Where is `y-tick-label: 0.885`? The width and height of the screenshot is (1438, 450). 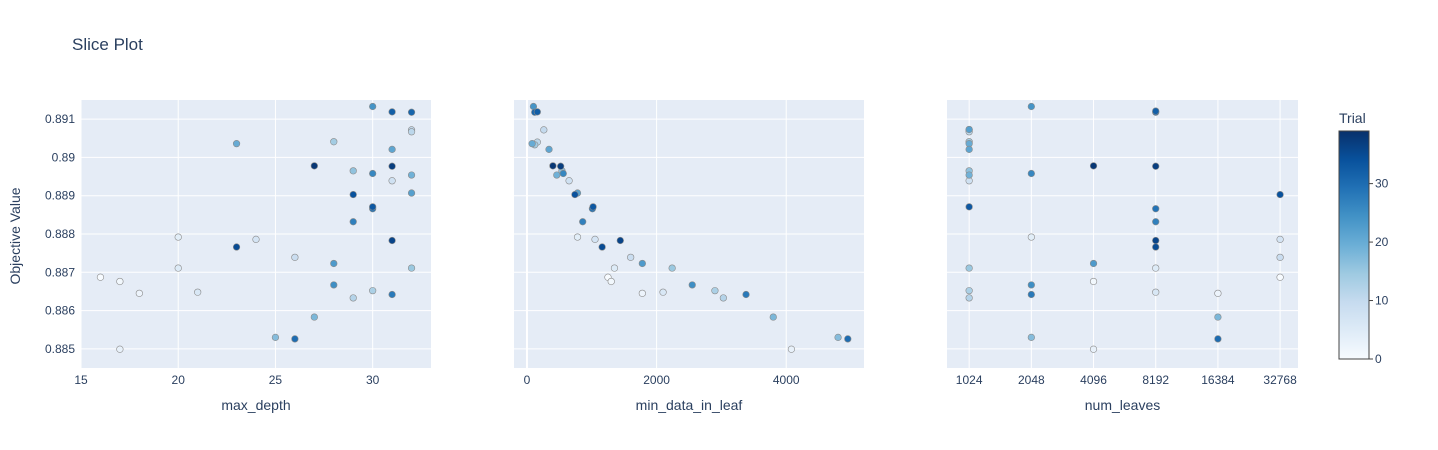 y-tick-label: 0.885 is located at coordinates (60, 349).